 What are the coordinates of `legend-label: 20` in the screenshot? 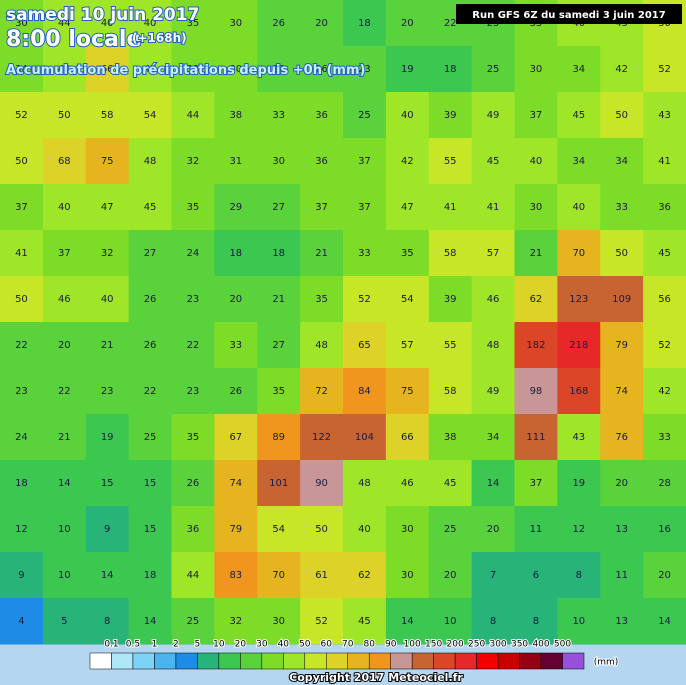 It's located at (241, 645).